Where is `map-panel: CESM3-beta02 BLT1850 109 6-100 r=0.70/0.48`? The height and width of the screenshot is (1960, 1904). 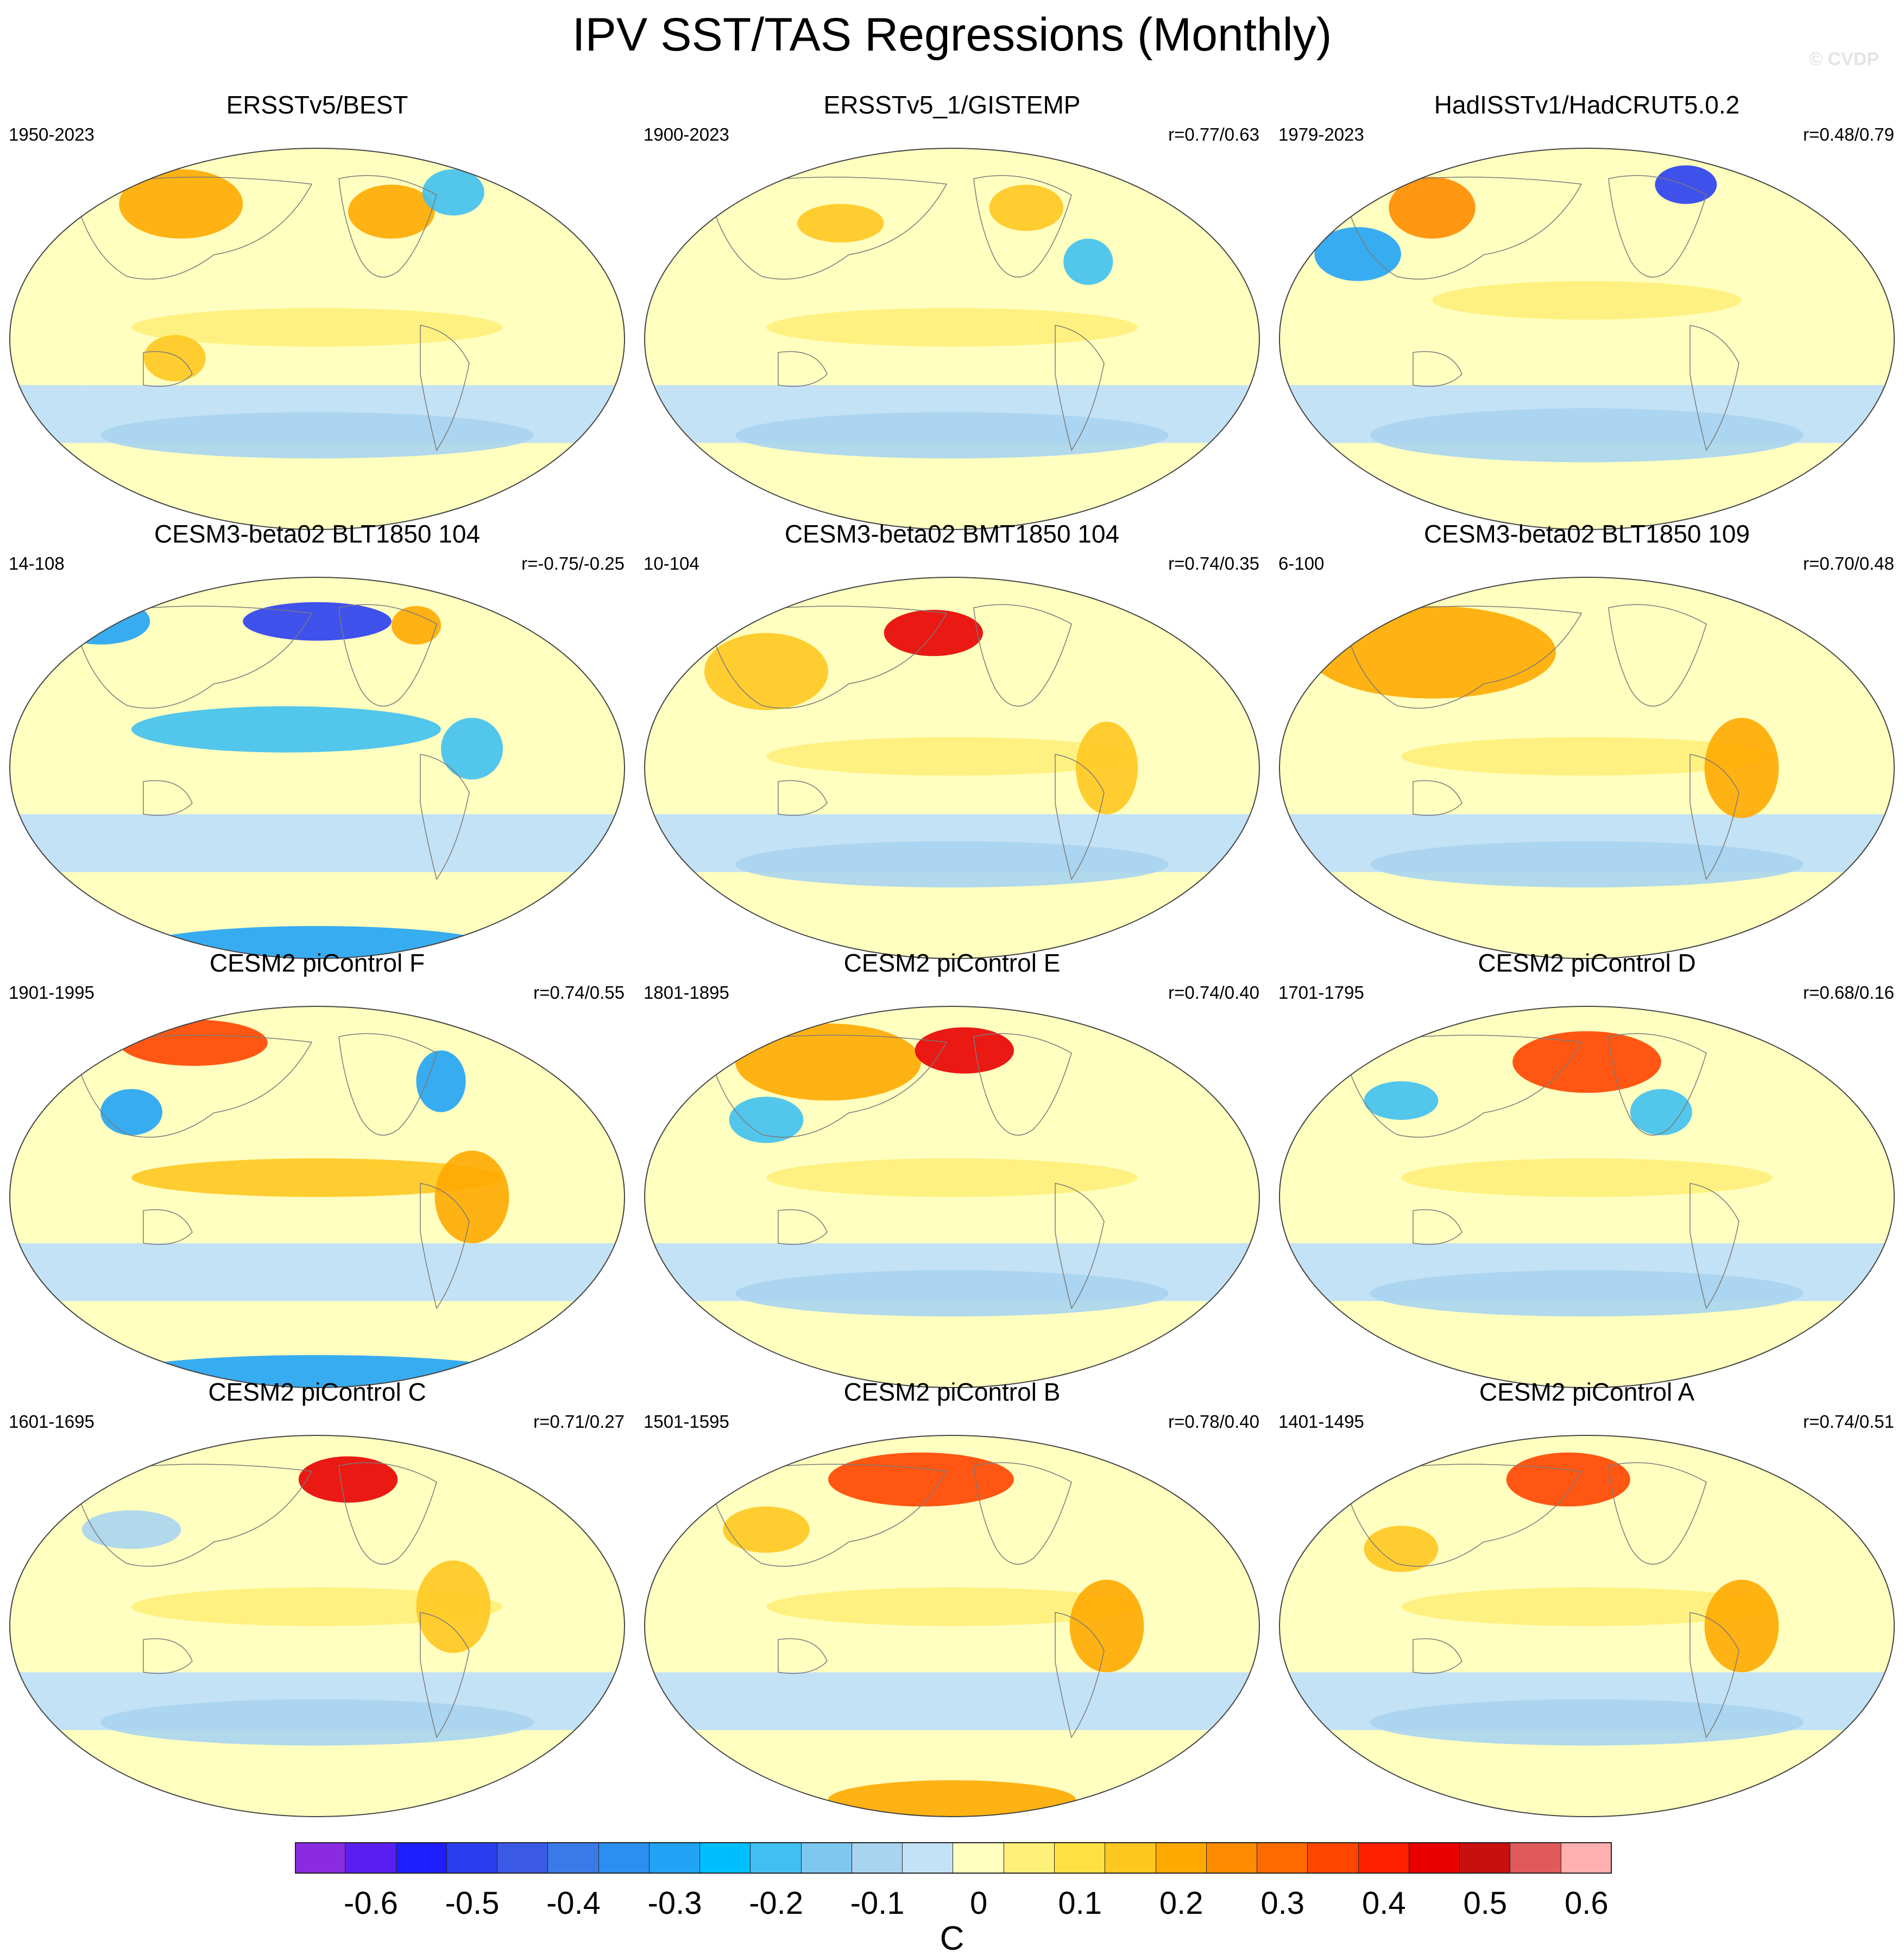
map-panel: CESM3-beta02 BLT1850 109 6-100 r=0.70/0.48 is located at coordinates (1587, 747).